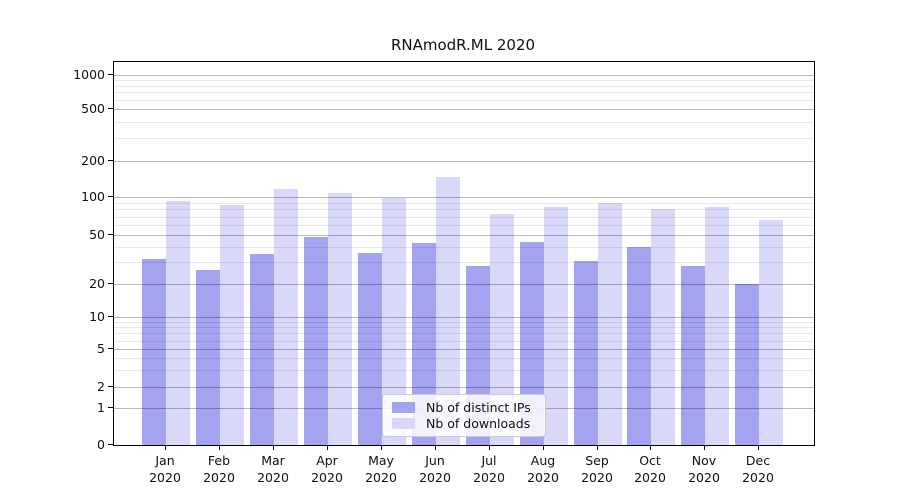 This screenshot has height=500, width=900. What do you see at coordinates (97, 283) in the screenshot?
I see `y-tick-label-20: 20` at bounding box center [97, 283].